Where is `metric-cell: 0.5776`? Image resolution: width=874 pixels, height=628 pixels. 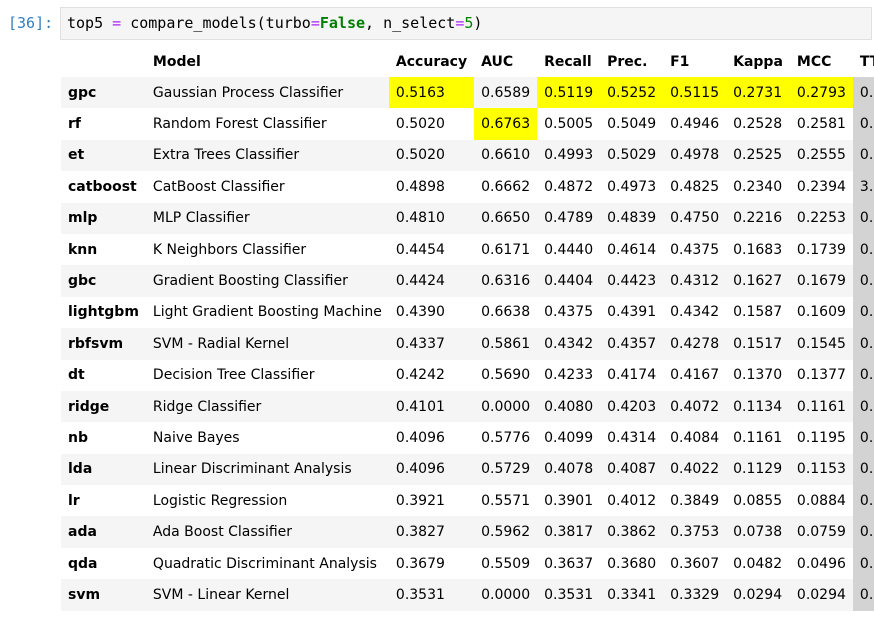
metric-cell: 0.5776 is located at coordinates (506, 438).